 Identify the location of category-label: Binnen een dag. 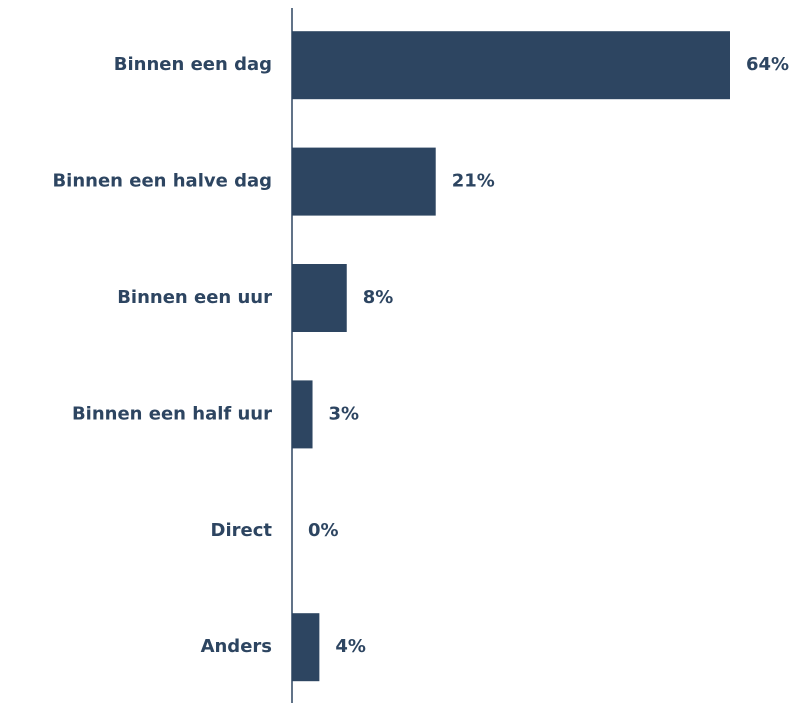
(193, 64).